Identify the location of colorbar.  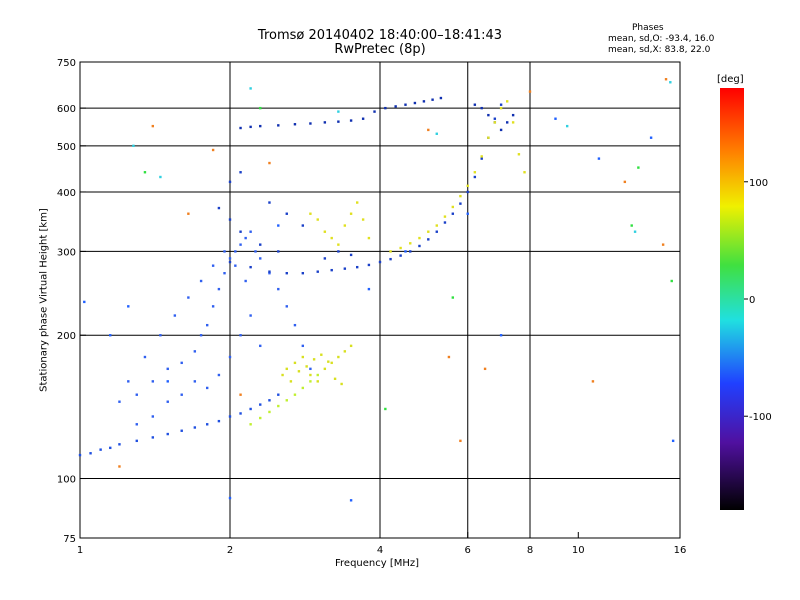
(732, 299).